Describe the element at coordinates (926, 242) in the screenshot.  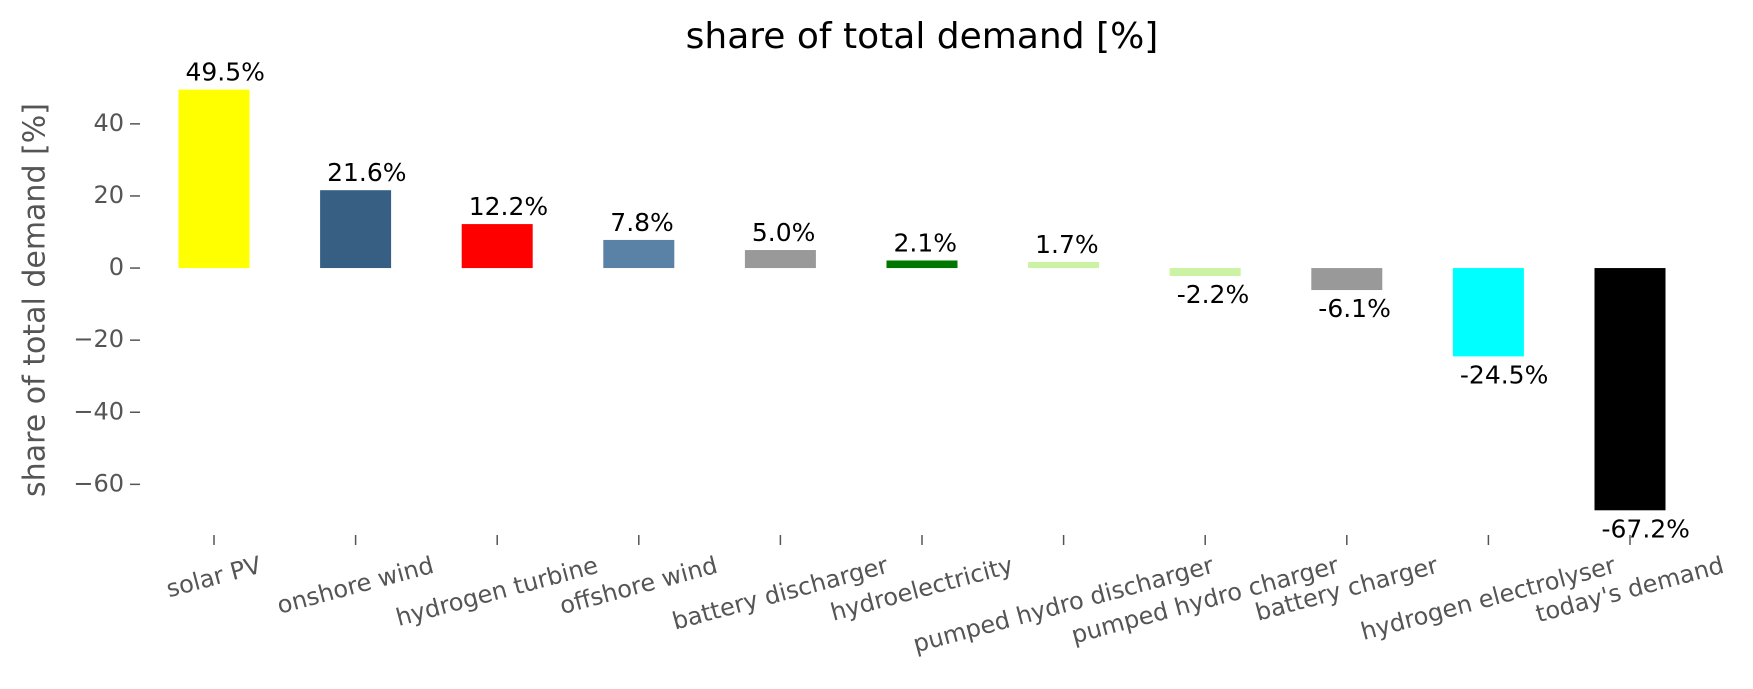
I see `value-label: 2.1%` at that location.